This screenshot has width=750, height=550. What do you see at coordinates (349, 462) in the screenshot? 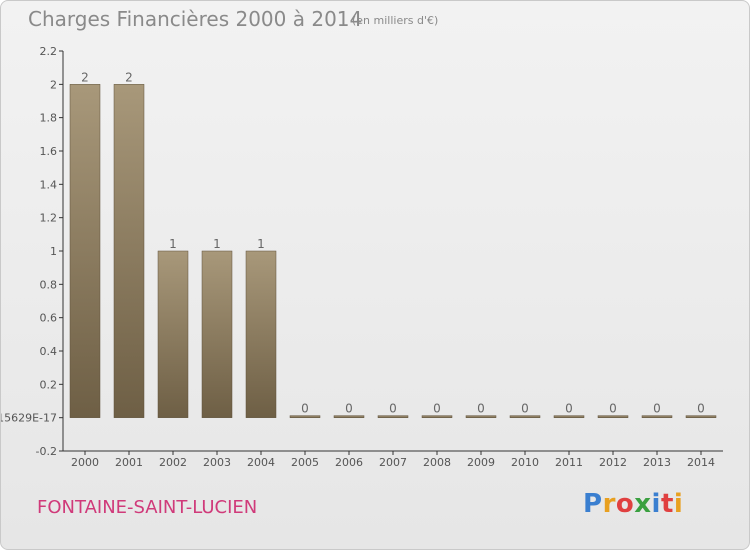
I see `x-tick-label: 2006` at bounding box center [349, 462].